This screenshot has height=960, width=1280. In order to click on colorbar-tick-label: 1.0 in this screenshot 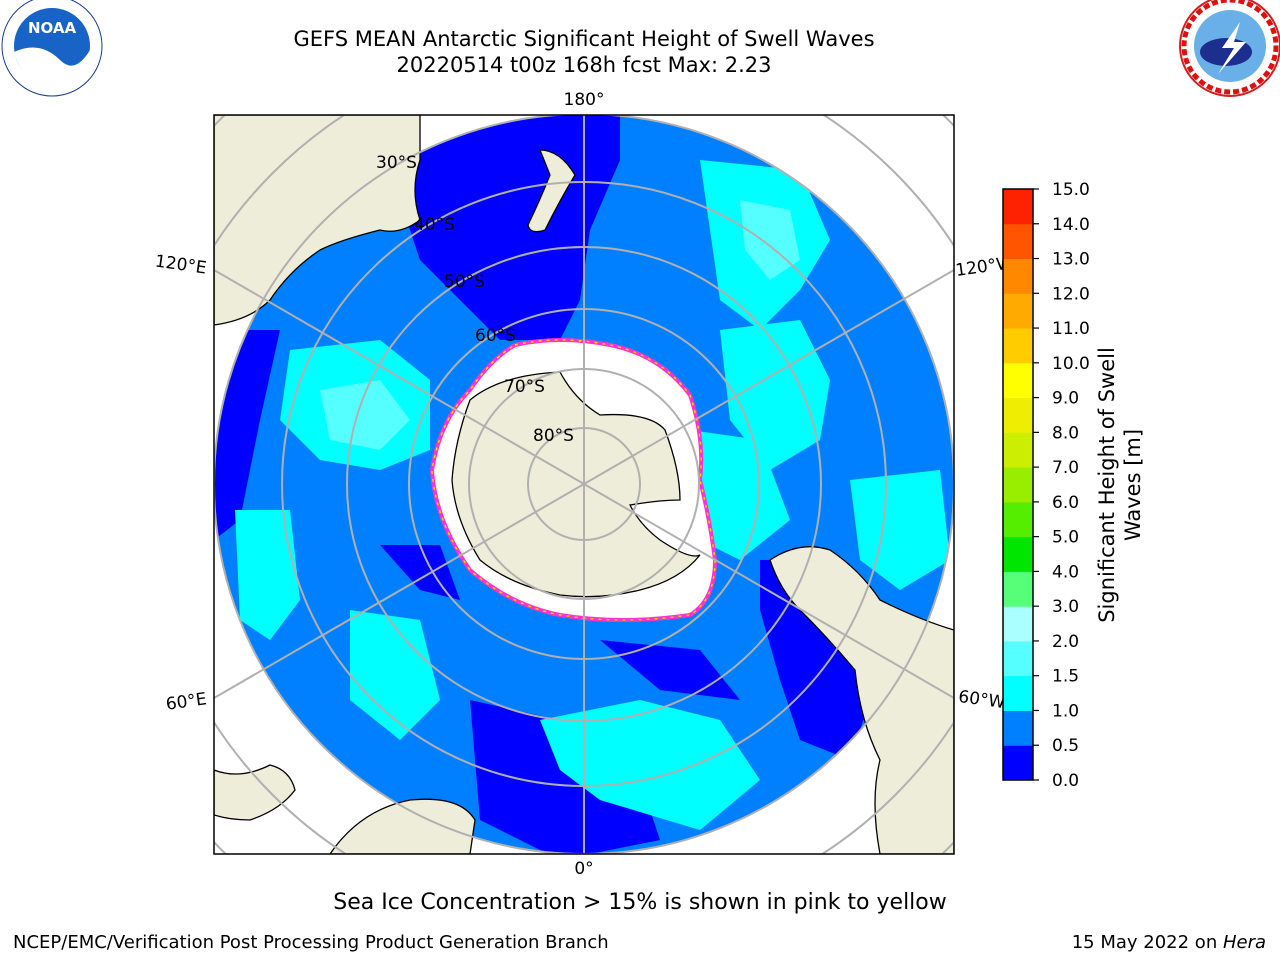, I will do `click(1065, 711)`.